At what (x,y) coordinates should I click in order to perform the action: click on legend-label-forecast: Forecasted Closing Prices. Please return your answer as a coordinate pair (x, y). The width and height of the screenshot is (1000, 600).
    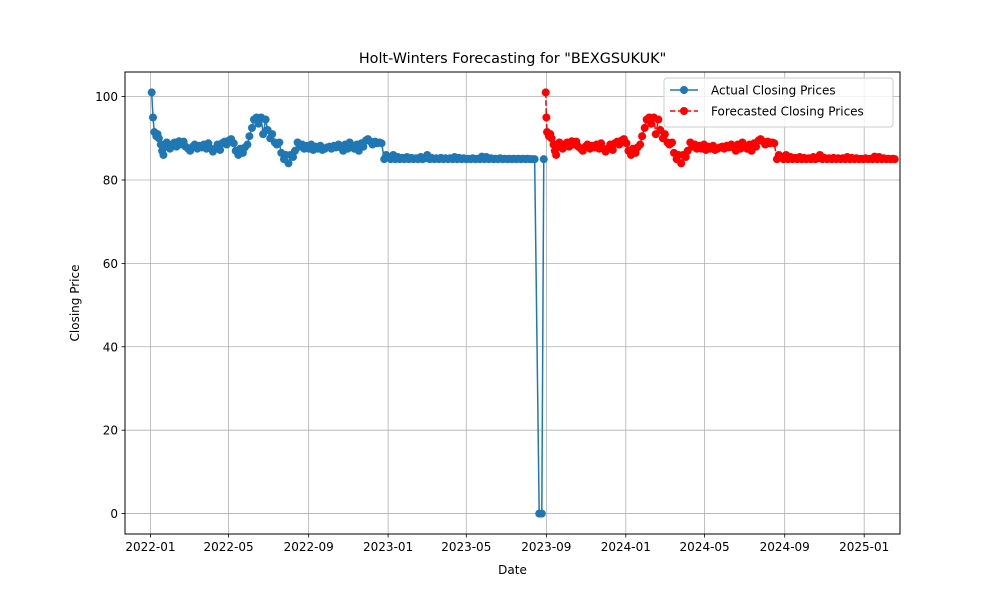
    Looking at the image, I should click on (787, 112).